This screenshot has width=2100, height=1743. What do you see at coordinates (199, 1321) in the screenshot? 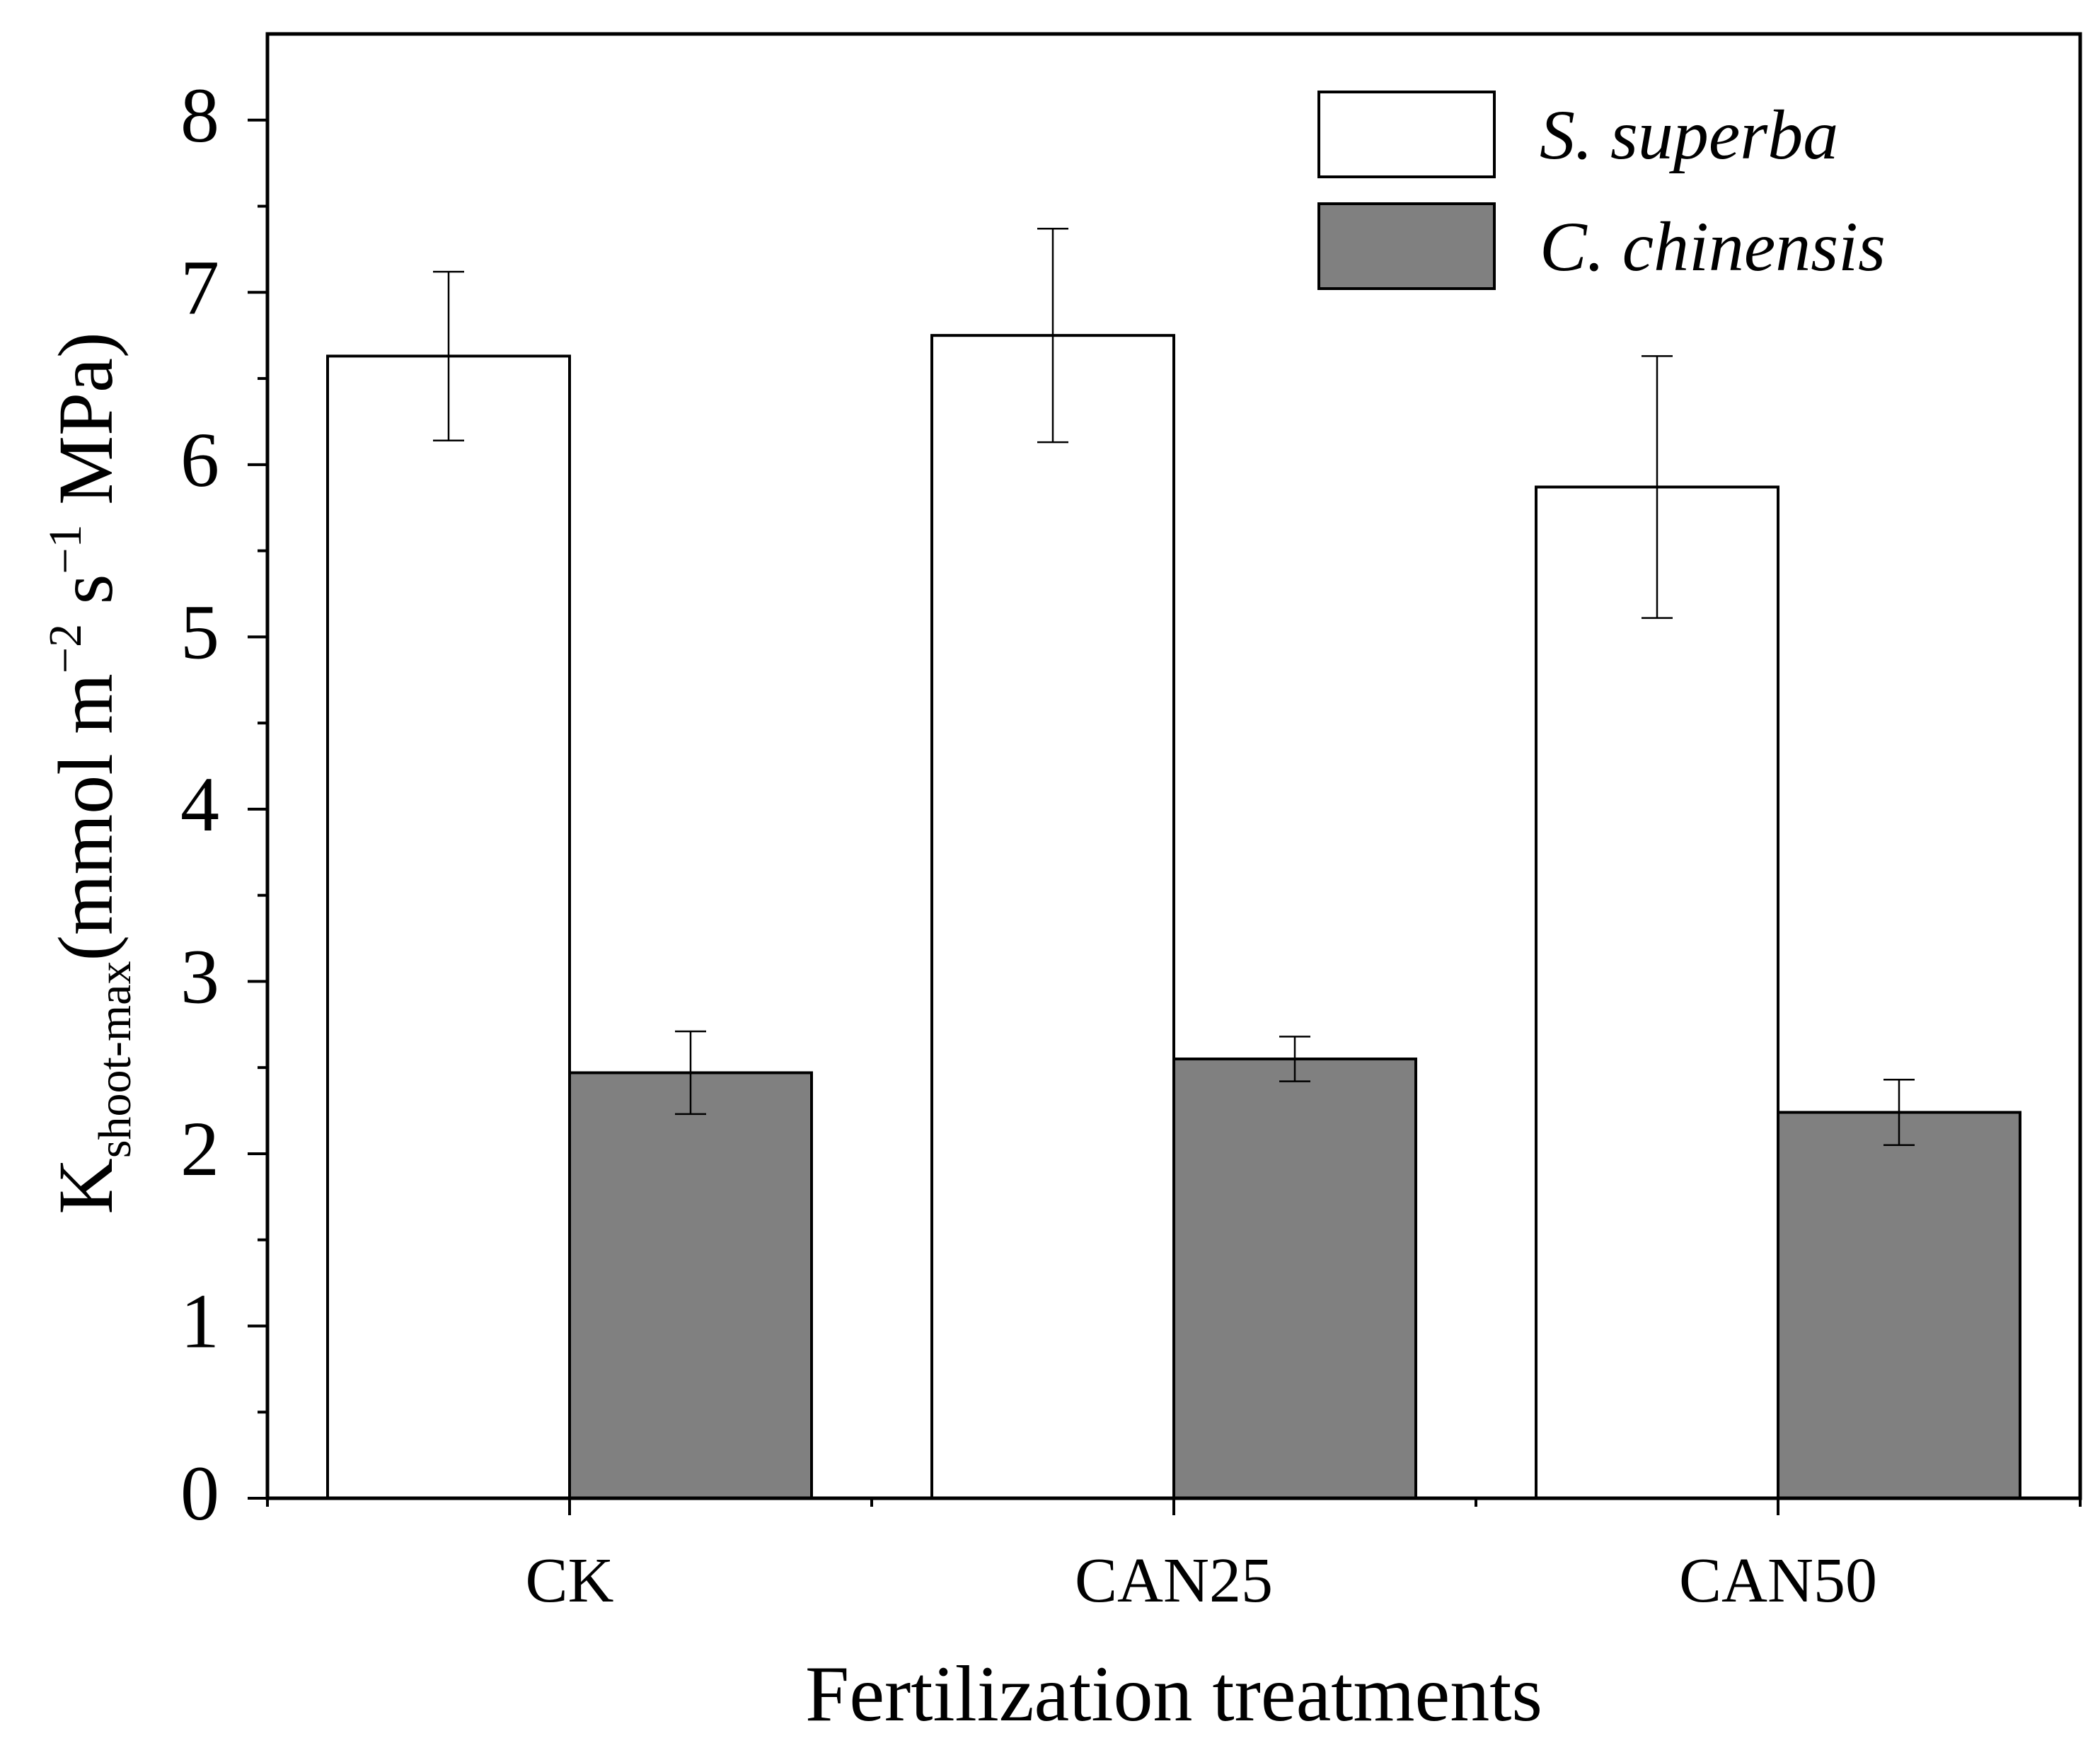
I see `y-tick-label: 1` at bounding box center [199, 1321].